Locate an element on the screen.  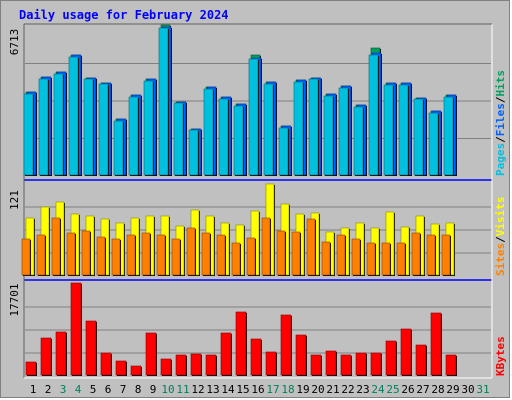
bar-kbytes-kbytes-10-face is located at coordinates (166, 367).